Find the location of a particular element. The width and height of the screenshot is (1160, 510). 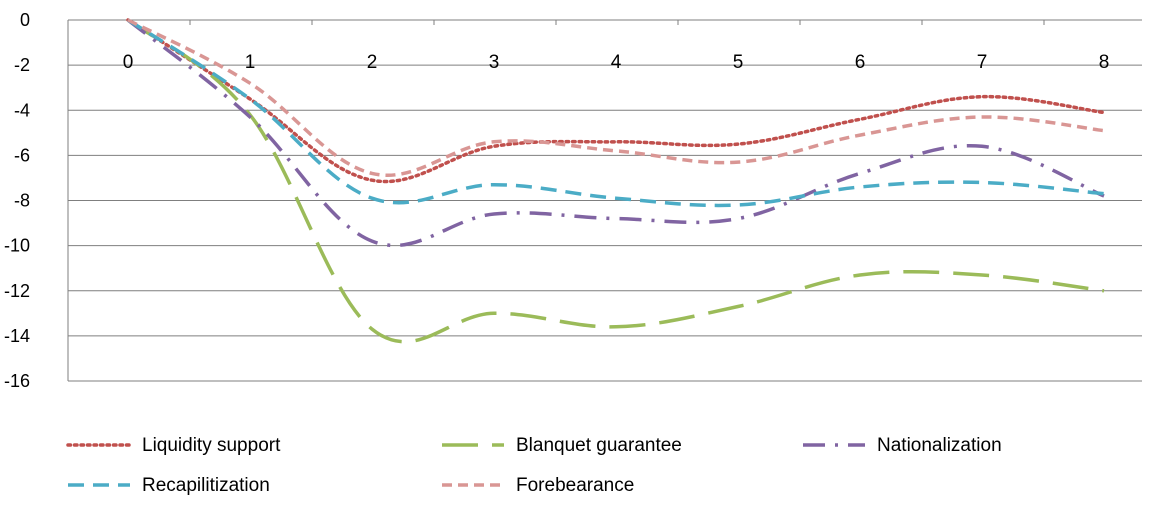

x-tick-label: 6 is located at coordinates (860, 62).